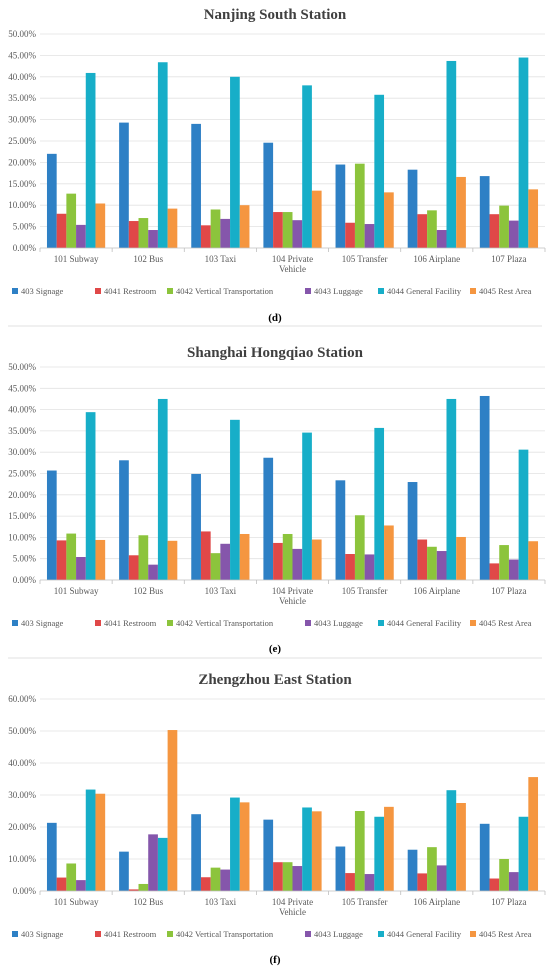  I want to click on y-tick-label: 40.00%, so click(22, 410).